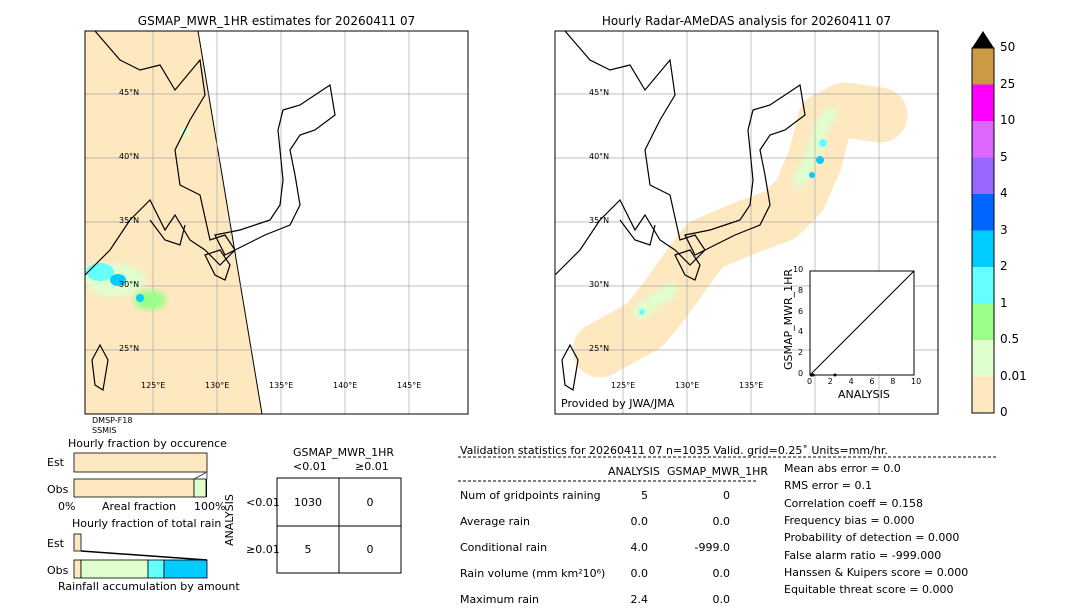  I want to click on score-line: Mean abs error = 0.0, so click(842, 468).